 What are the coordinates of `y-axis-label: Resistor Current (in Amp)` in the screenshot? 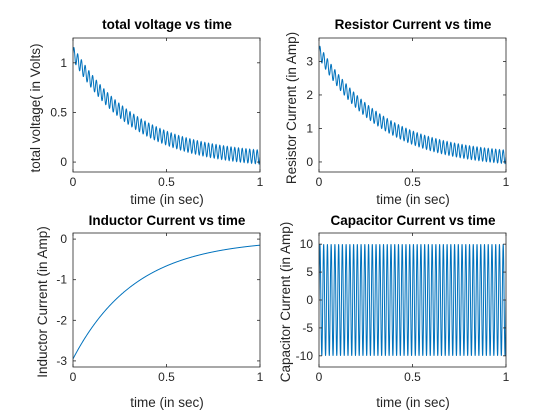 It's located at (291, 108).